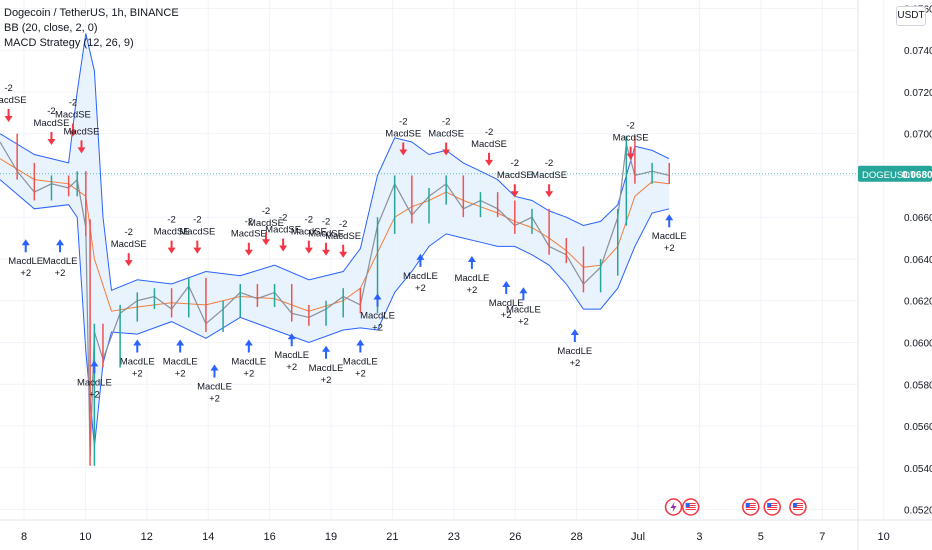 This screenshot has height=550, width=932. I want to click on x-tick-label: 3, so click(699, 537).